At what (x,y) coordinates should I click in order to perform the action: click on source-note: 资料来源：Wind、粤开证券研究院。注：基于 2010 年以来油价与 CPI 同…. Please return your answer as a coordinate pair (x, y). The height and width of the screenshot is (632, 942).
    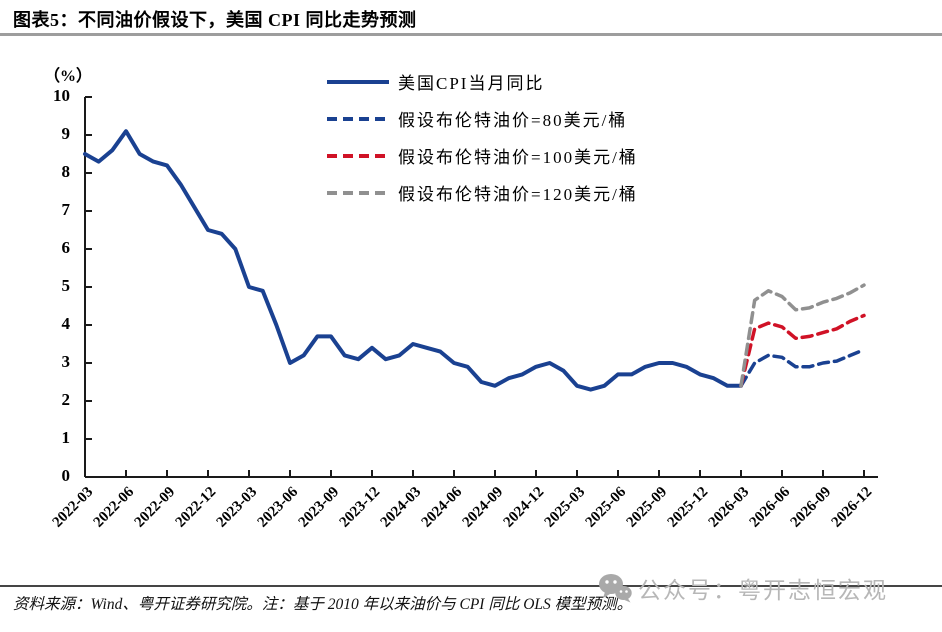
    Looking at the image, I should click on (323, 604).